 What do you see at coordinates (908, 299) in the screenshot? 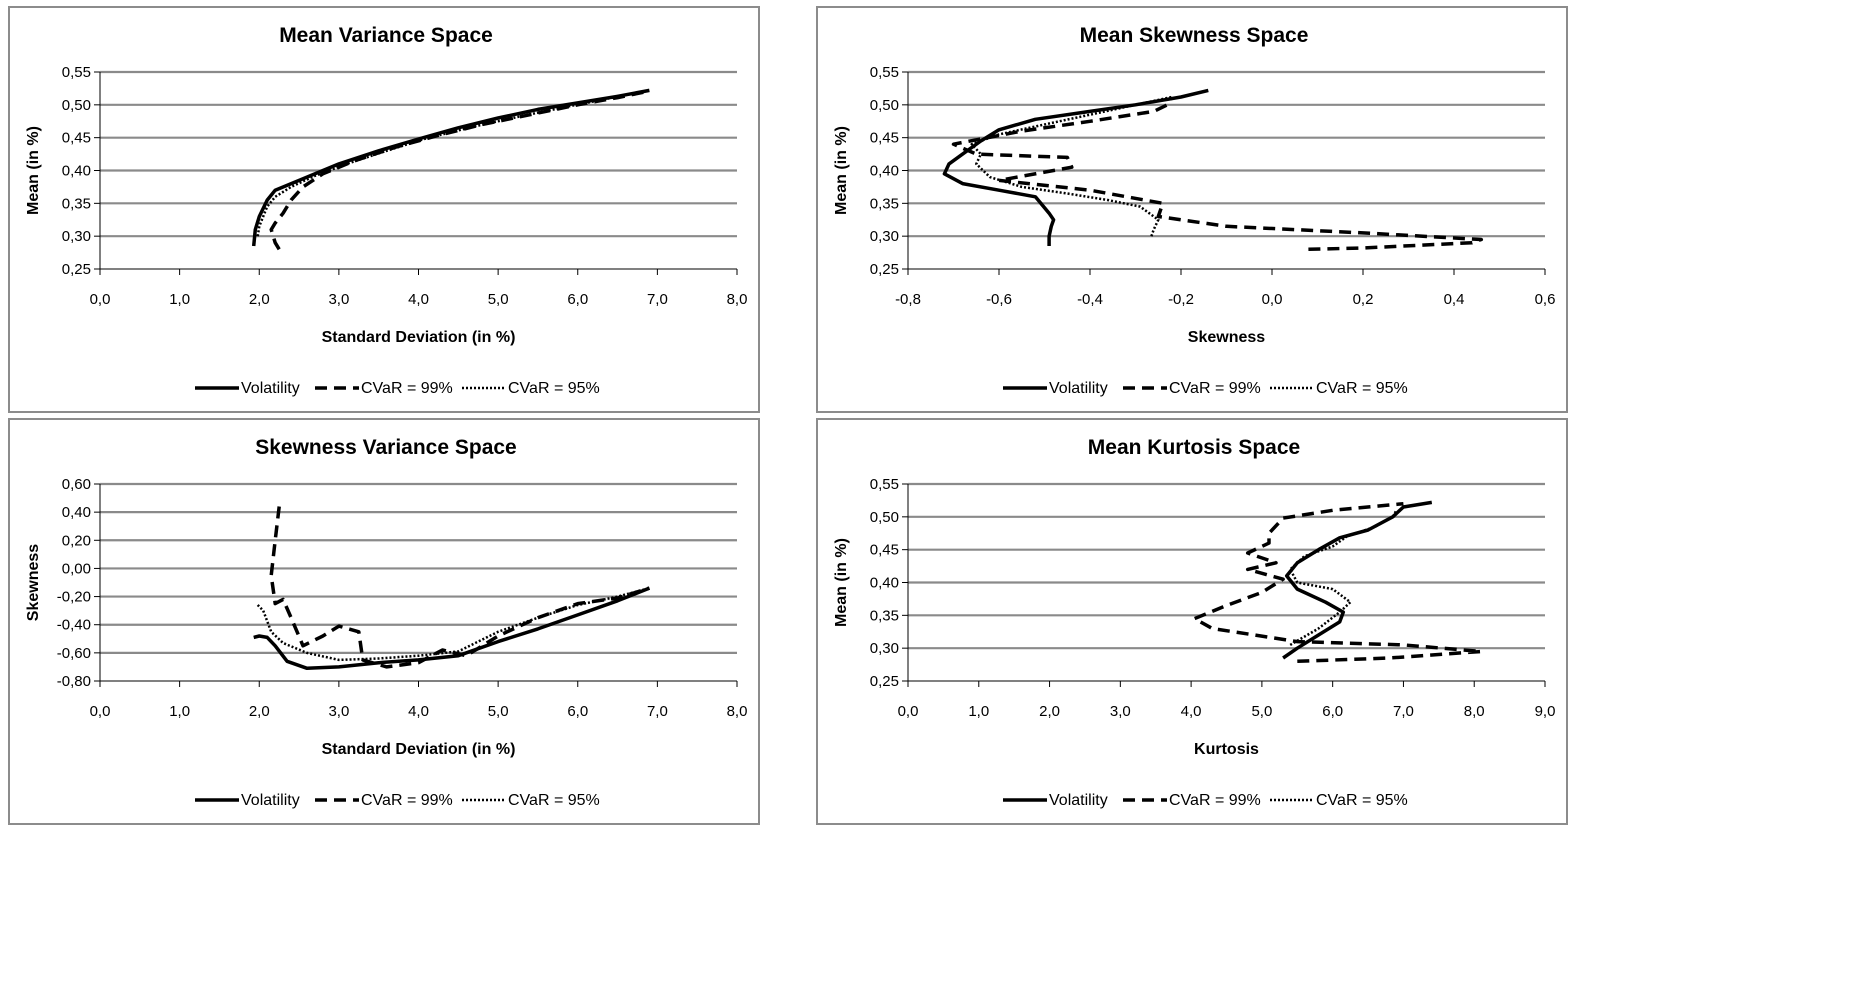
I see `x-tick-label: -0,8` at bounding box center [908, 299].